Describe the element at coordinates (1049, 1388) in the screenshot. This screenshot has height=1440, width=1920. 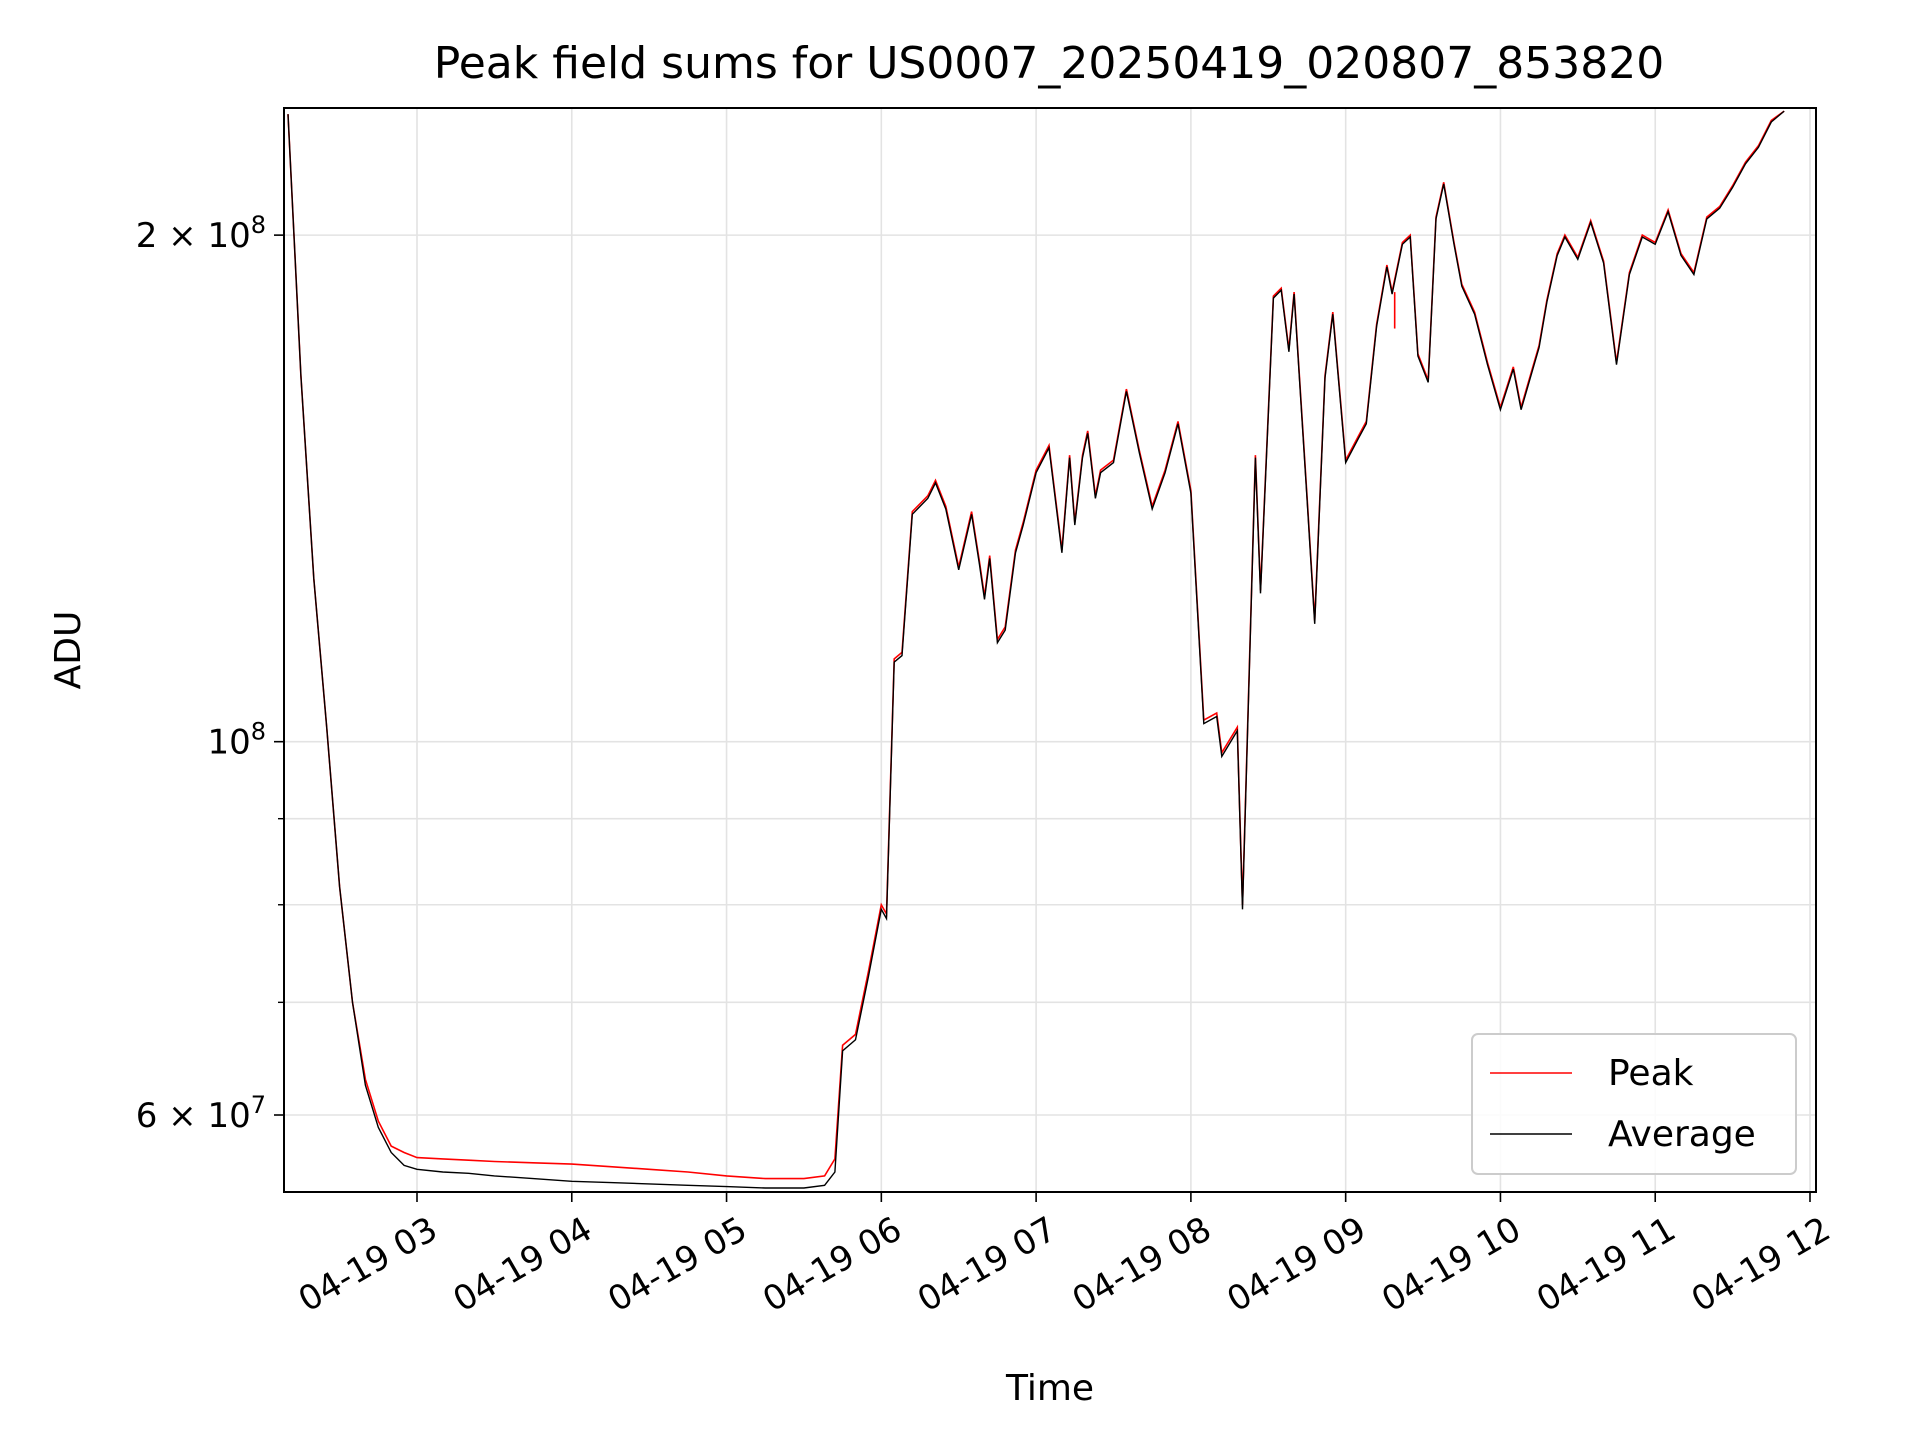
I see `x-axis-title: Time` at that location.